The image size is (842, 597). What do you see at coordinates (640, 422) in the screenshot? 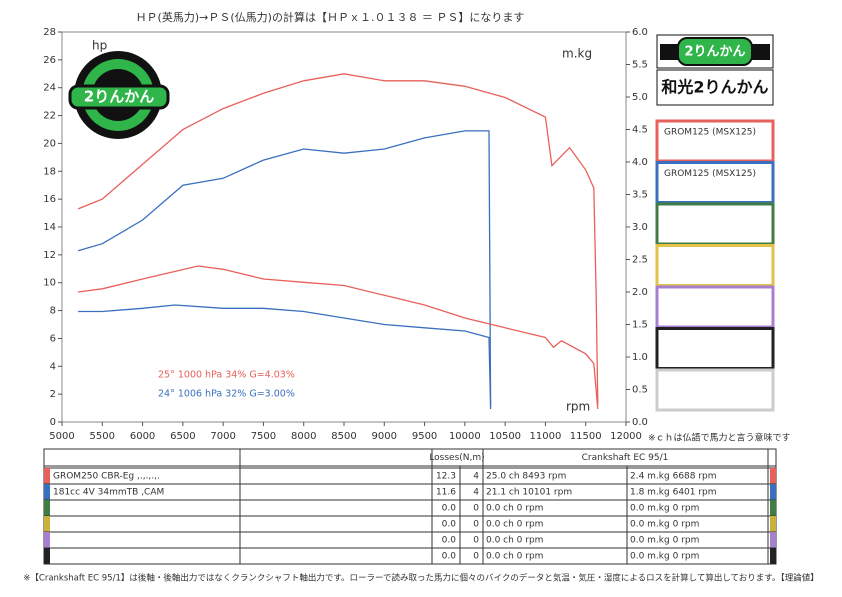
I see `y2-tick-label: 0.0` at bounding box center [640, 422].